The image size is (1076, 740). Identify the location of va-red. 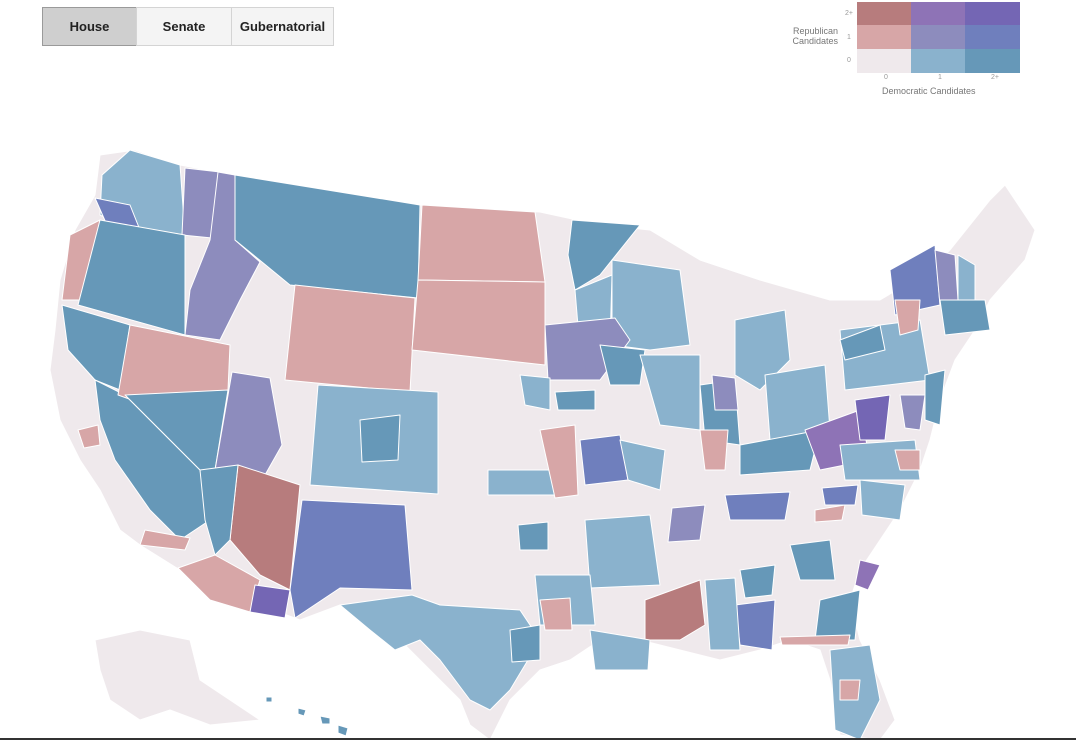
(907, 460).